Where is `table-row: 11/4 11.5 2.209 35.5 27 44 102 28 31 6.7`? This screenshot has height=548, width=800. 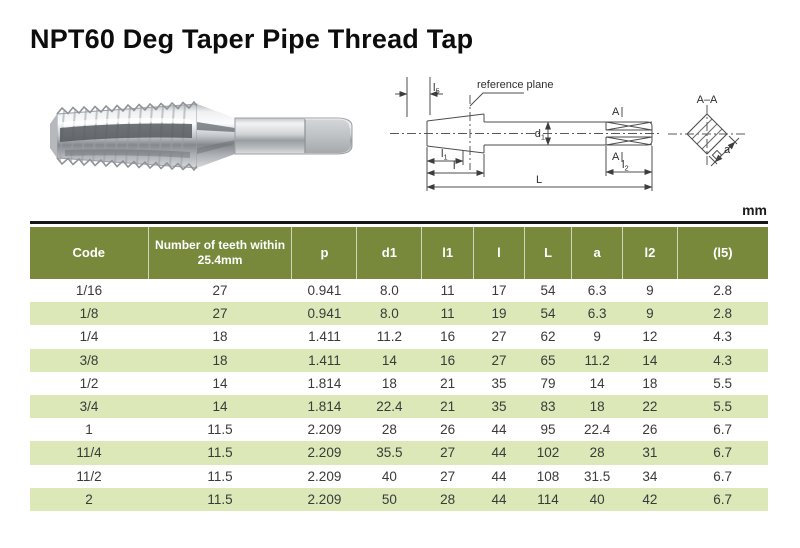
table-row: 11/4 11.5 2.209 35.5 27 44 102 28 31 6.7 is located at coordinates (399, 453).